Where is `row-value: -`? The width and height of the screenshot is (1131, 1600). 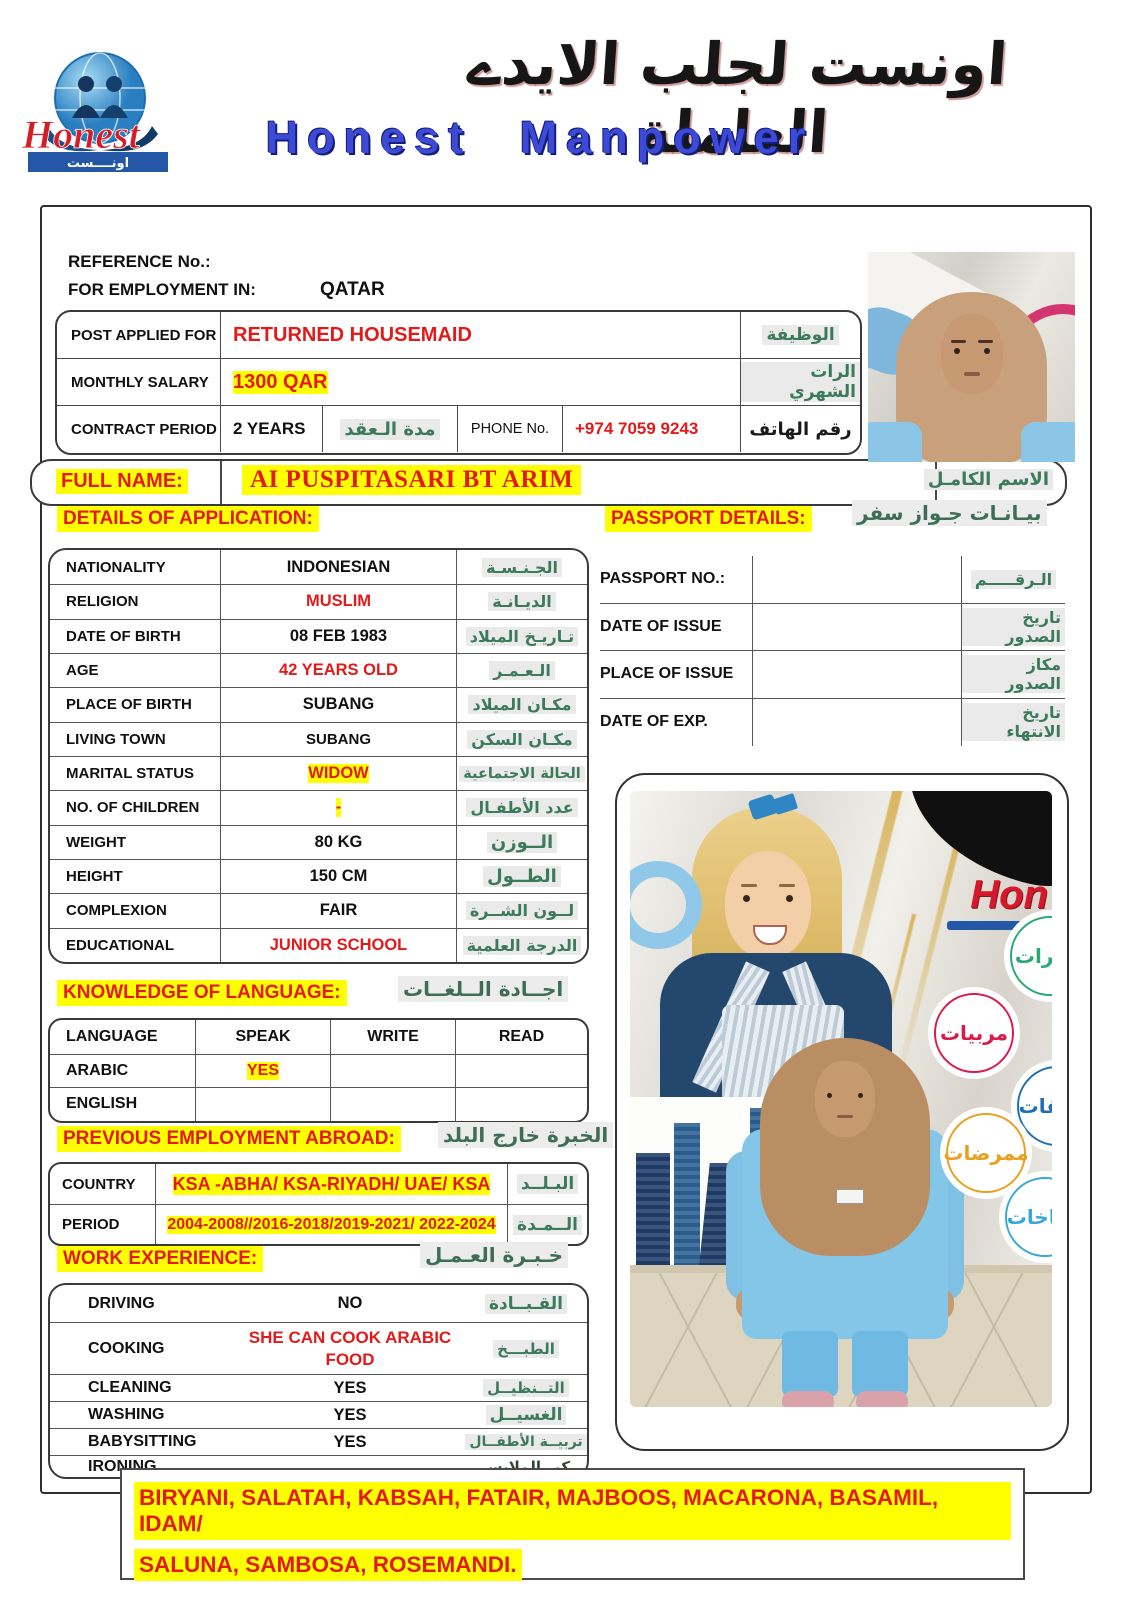
row-value: - is located at coordinates (338, 808).